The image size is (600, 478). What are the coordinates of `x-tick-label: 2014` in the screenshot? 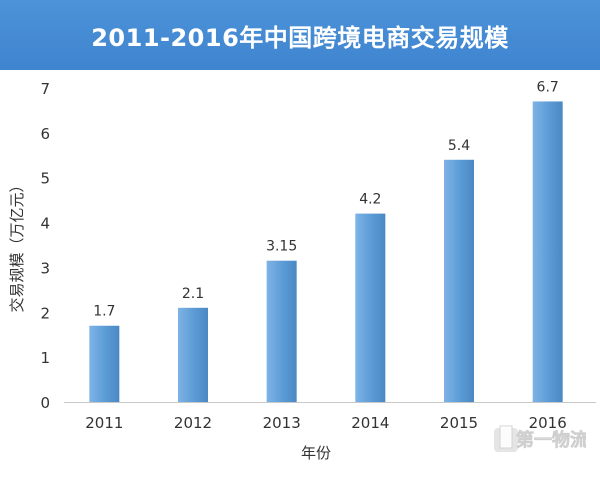 It's located at (370, 423).